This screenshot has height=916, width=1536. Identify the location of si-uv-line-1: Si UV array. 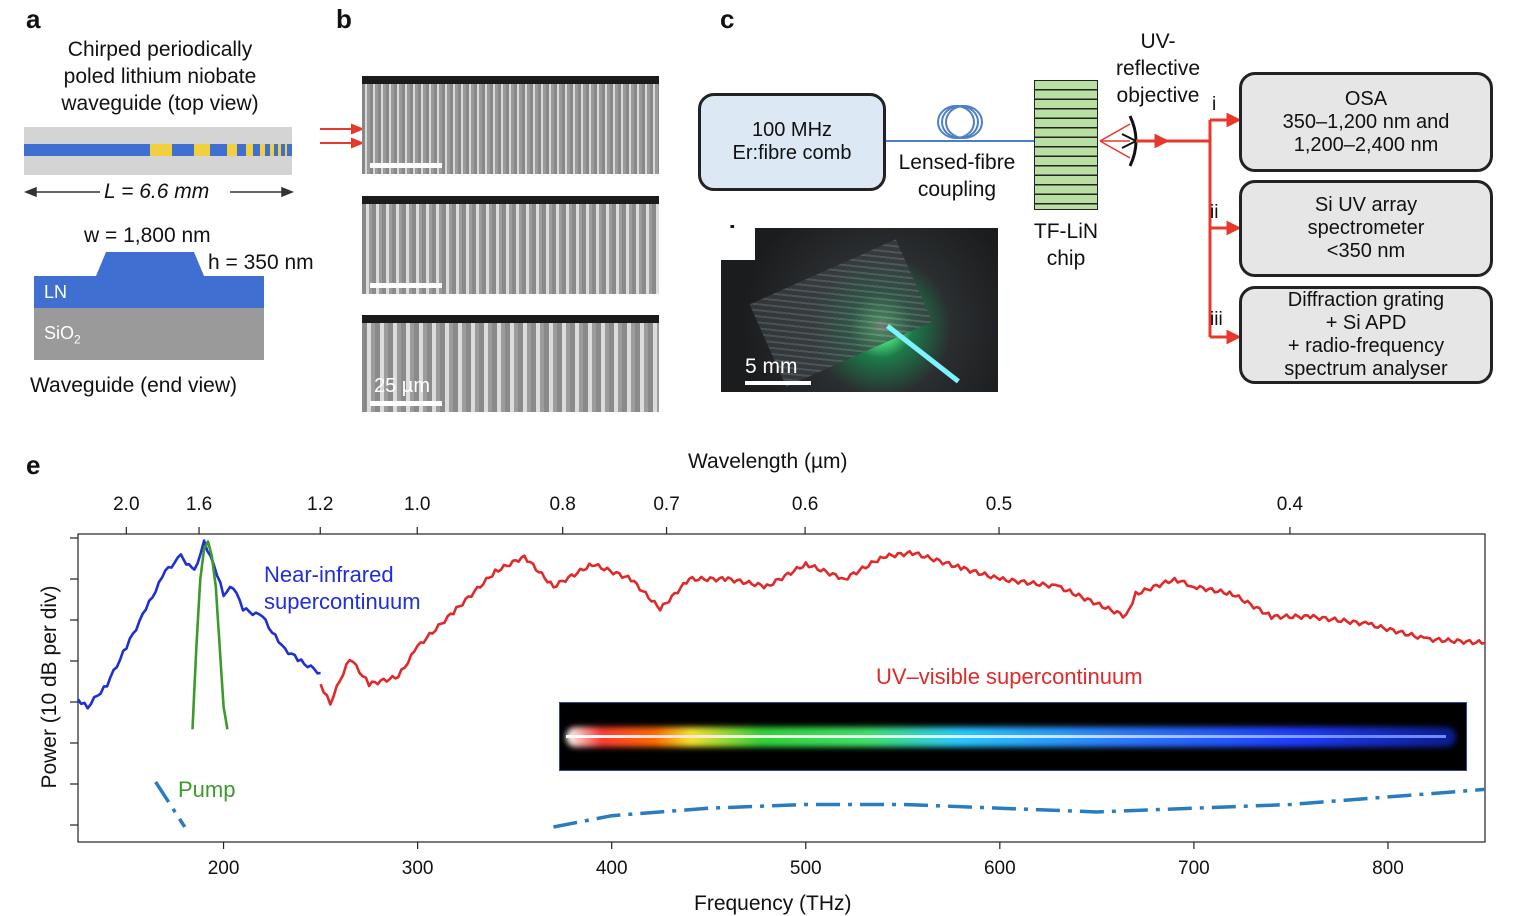
(1366, 205).